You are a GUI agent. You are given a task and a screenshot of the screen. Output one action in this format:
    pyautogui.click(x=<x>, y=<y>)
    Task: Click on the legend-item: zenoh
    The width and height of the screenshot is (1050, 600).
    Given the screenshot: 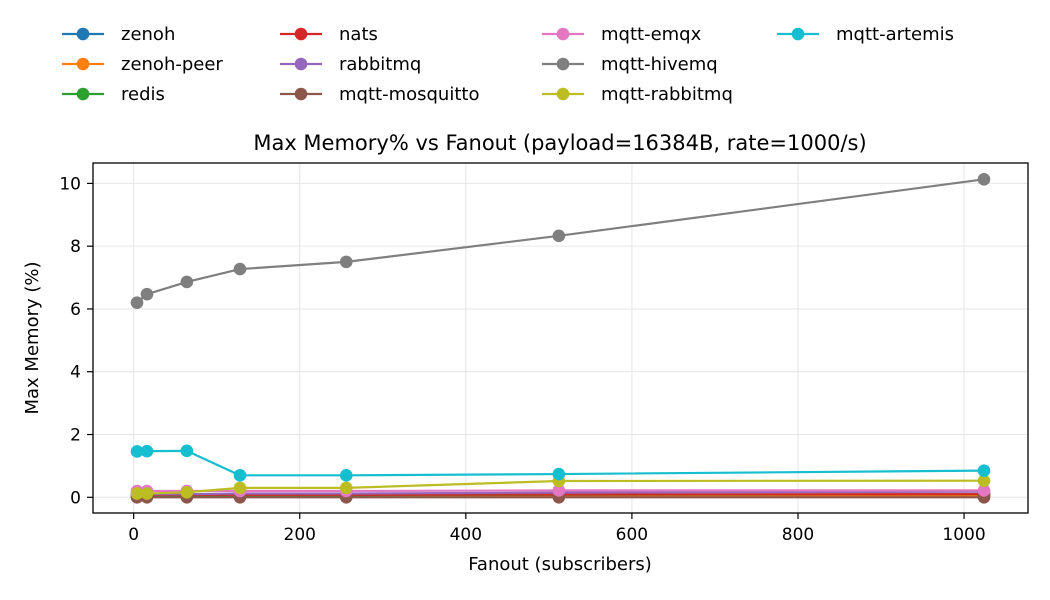 What is the action you would take?
    pyautogui.click(x=118, y=34)
    